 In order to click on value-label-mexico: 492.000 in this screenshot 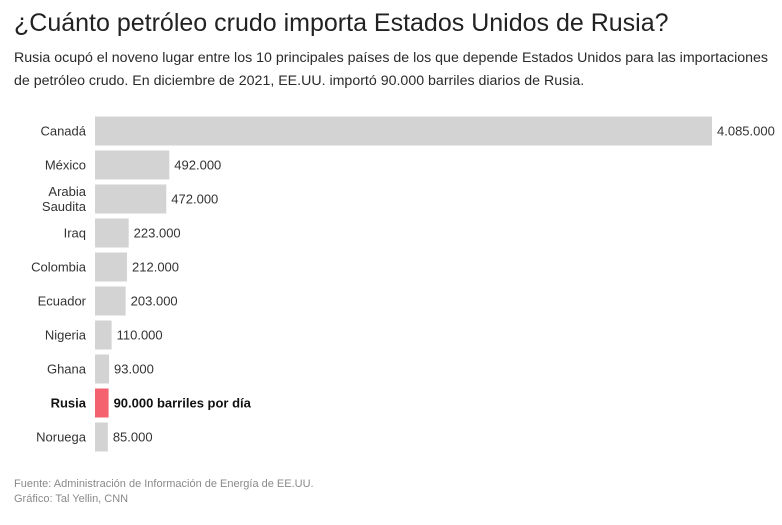, I will do `click(197, 165)`.